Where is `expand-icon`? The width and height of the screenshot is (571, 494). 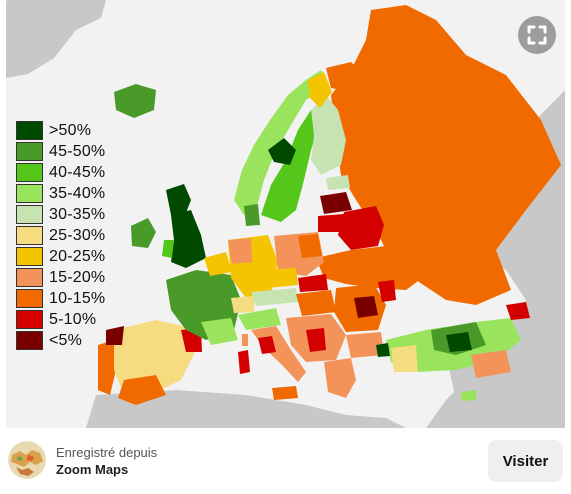
expand-icon is located at coordinates (537, 35).